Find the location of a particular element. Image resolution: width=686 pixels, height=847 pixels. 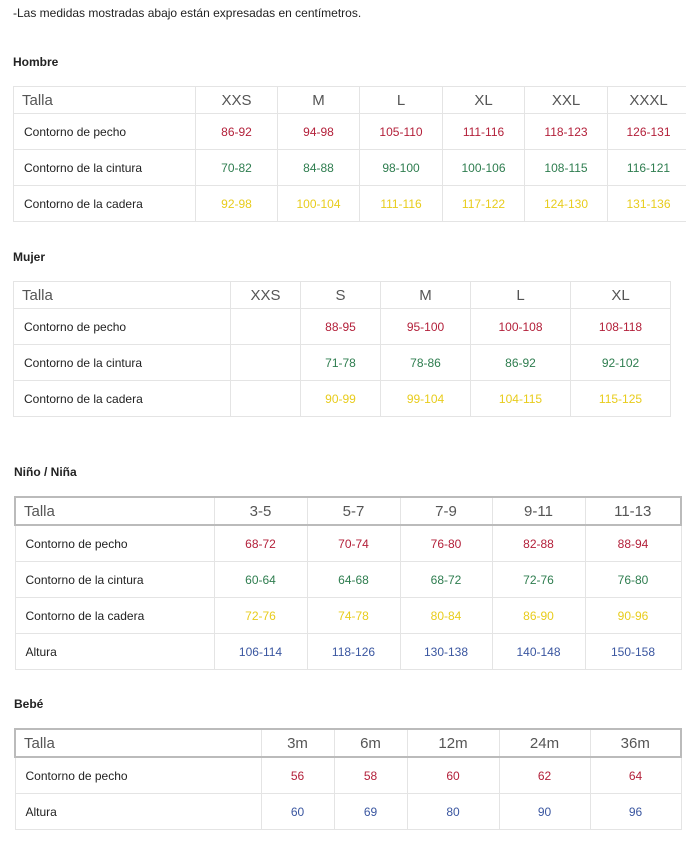

measure-value: 82-88 is located at coordinates (538, 543).